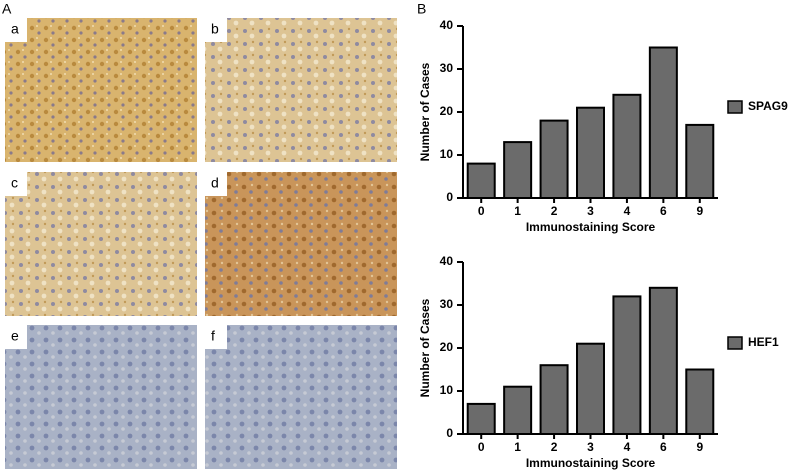 Image resolution: width=788 pixels, height=472 pixels. What do you see at coordinates (421, 9) in the screenshot?
I see `panel-label: B` at bounding box center [421, 9].